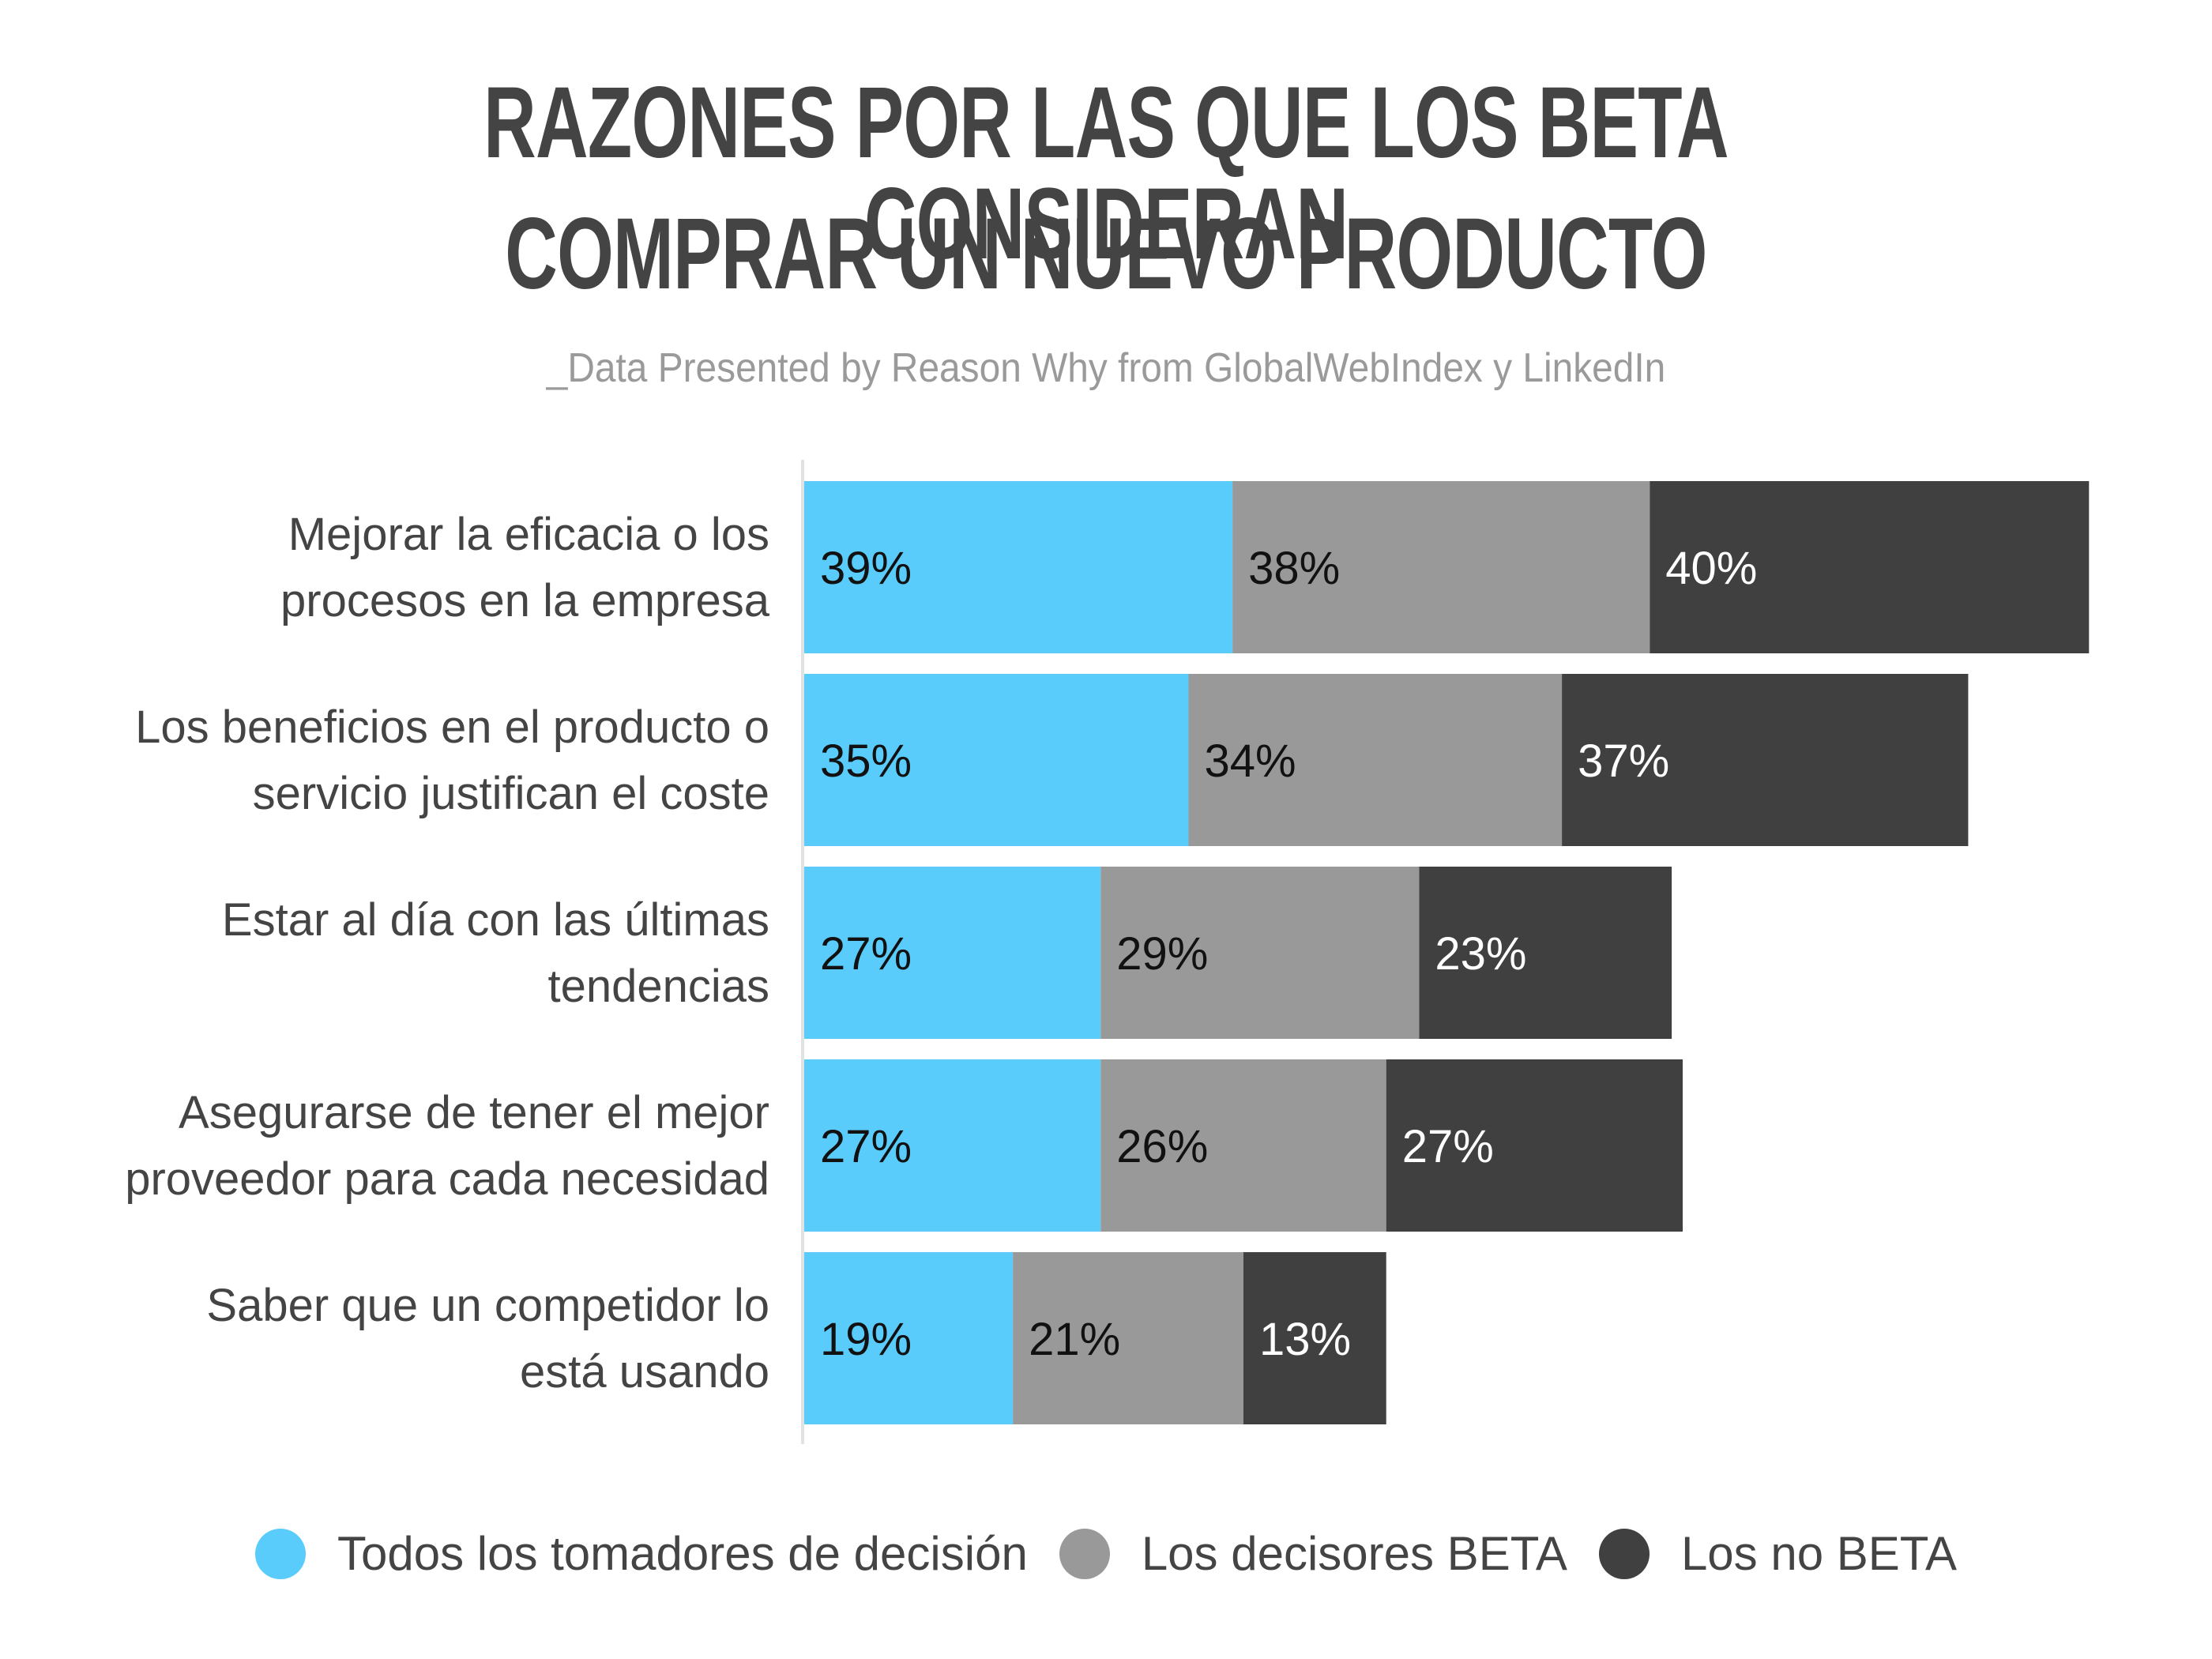  I want to click on legend-label: Los decisores BETA, so click(1354, 1554).